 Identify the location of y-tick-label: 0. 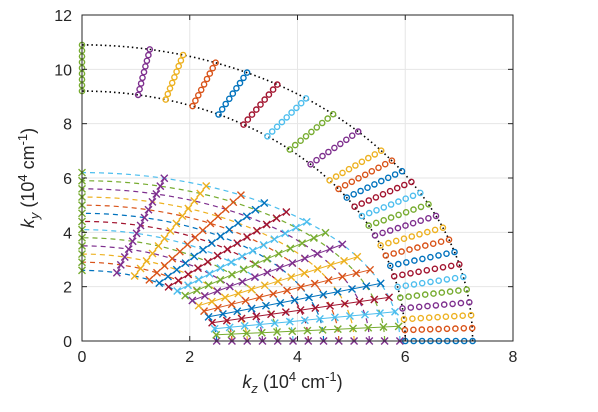
(67, 342).